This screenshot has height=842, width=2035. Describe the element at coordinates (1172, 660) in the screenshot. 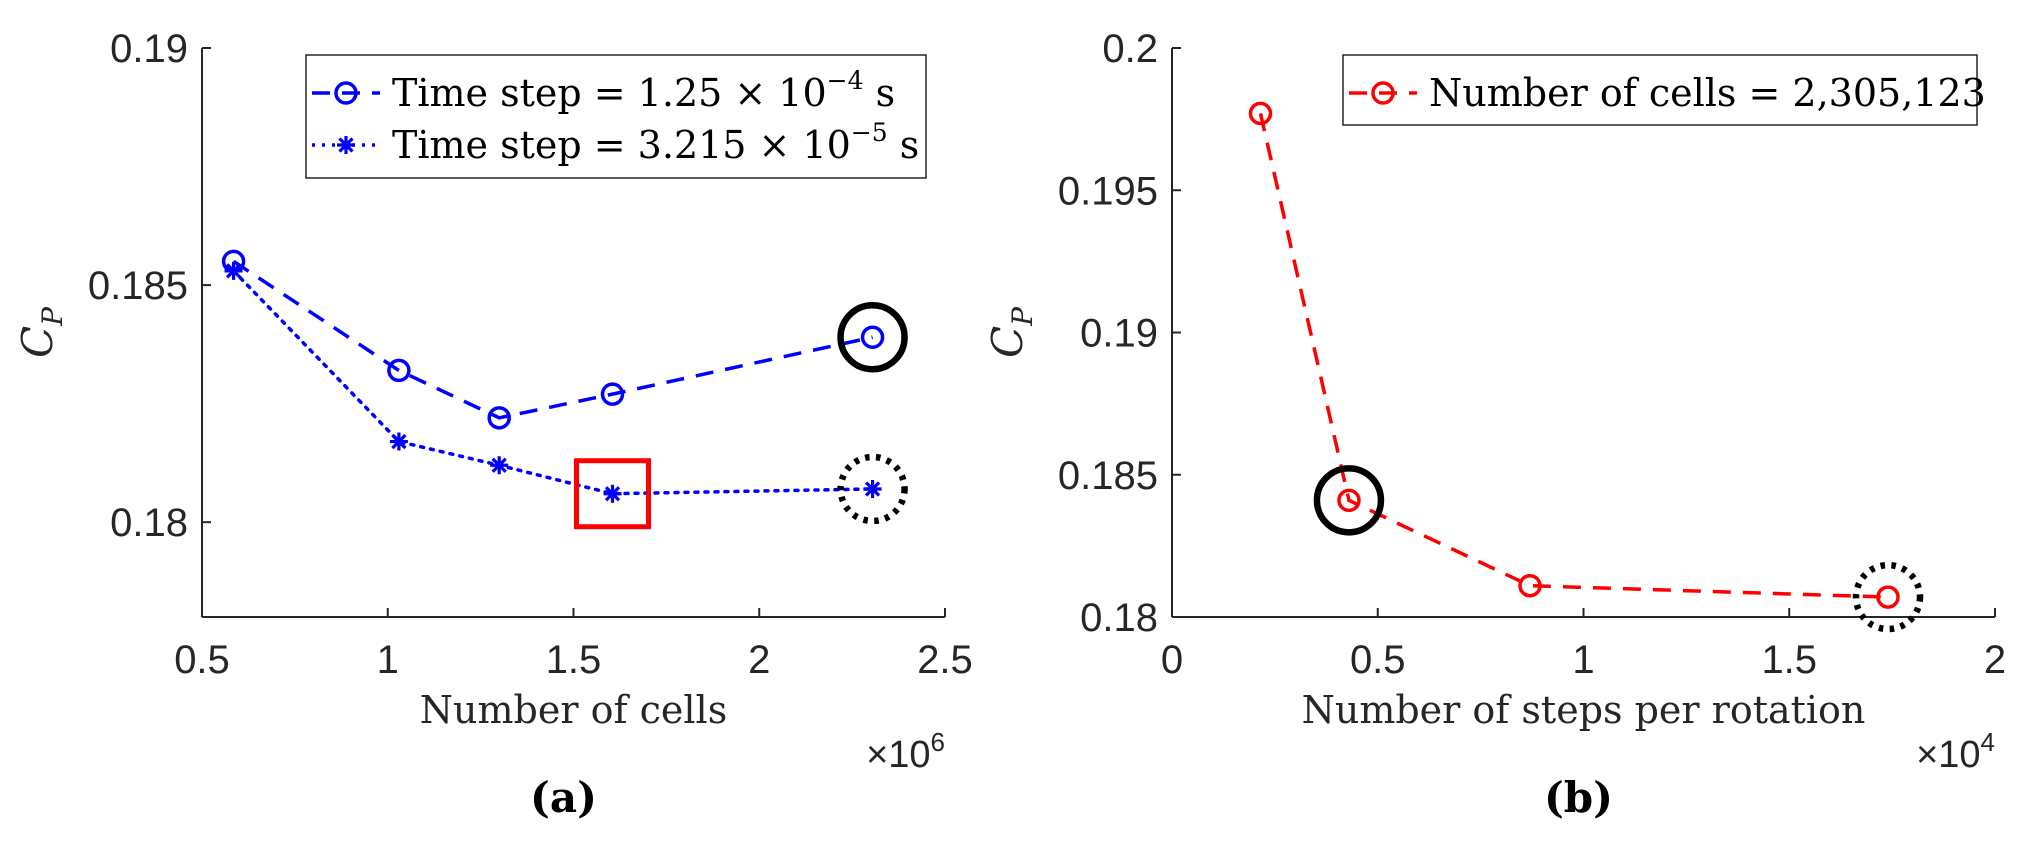

I see `x-tick-label: 0` at that location.